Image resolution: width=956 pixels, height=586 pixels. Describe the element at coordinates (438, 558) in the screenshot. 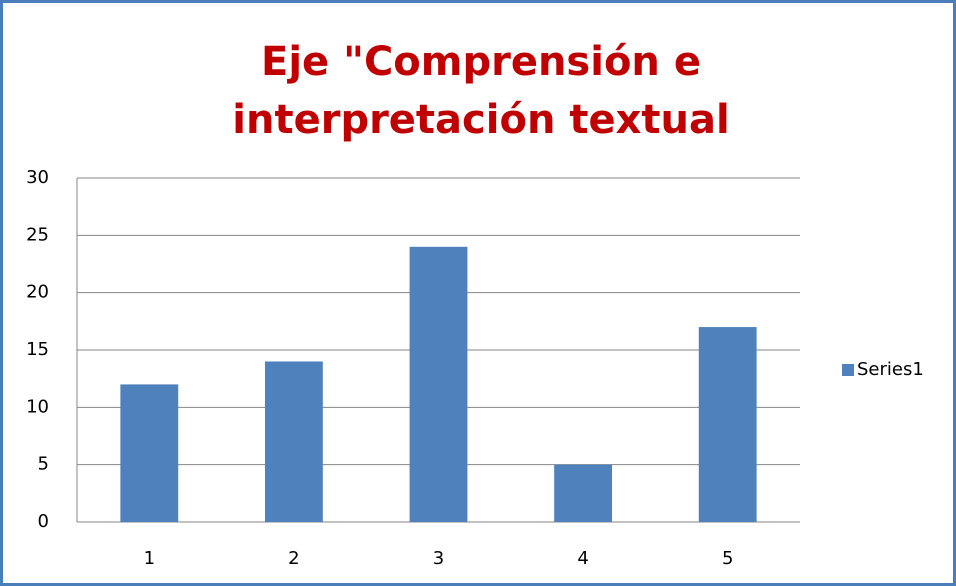

I see `x-tick-label: 3` at that location.